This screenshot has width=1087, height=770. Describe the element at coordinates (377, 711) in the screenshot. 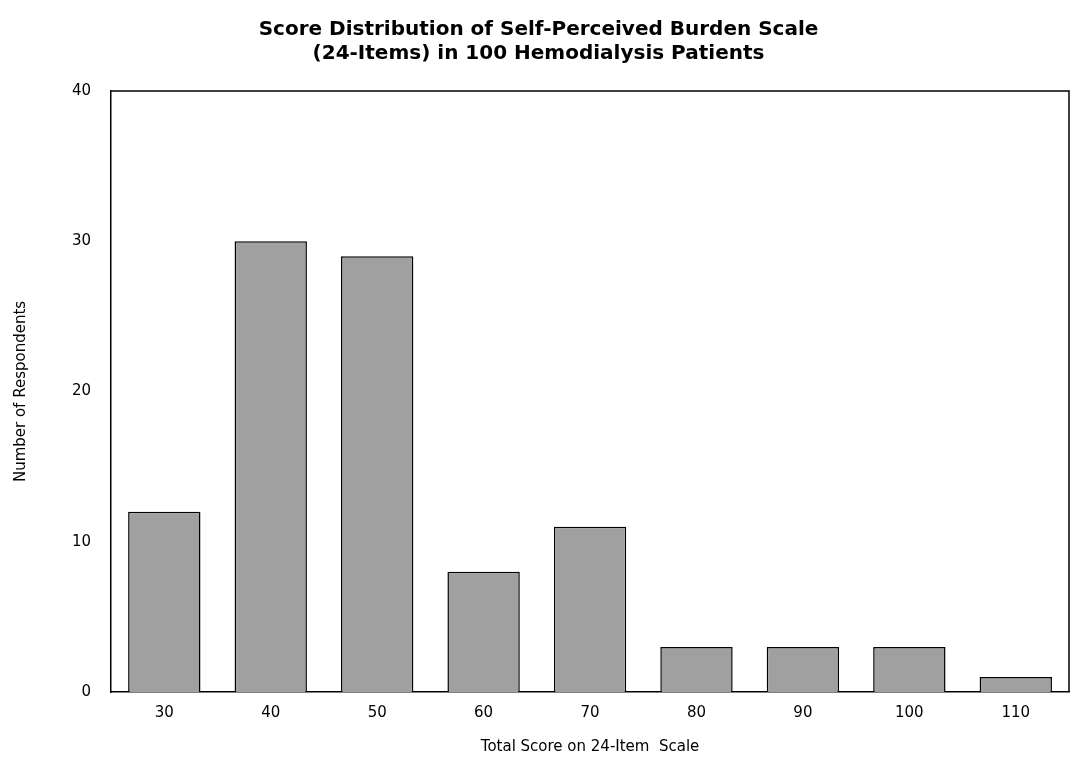

I see `x-tick-label: 50` at that location.